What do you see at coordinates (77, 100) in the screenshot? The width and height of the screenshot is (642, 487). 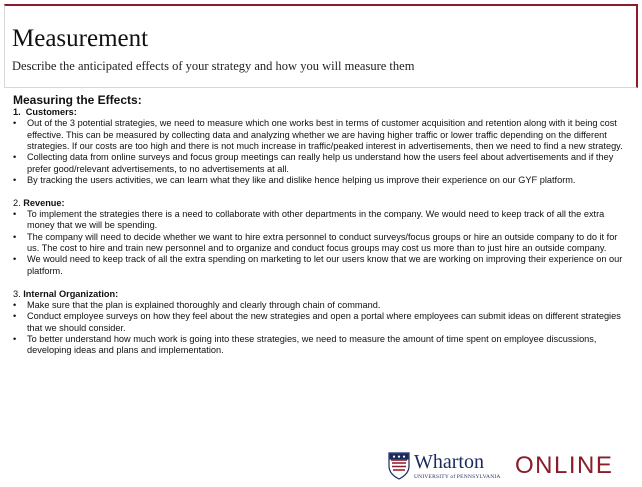 I see `body-heading: Measuring the Effects:` at bounding box center [77, 100].